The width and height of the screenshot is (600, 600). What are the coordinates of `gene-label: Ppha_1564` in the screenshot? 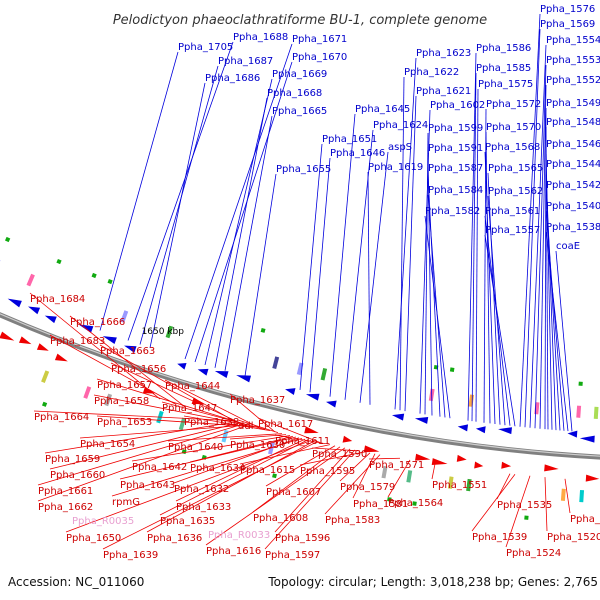 It's located at (415, 503).